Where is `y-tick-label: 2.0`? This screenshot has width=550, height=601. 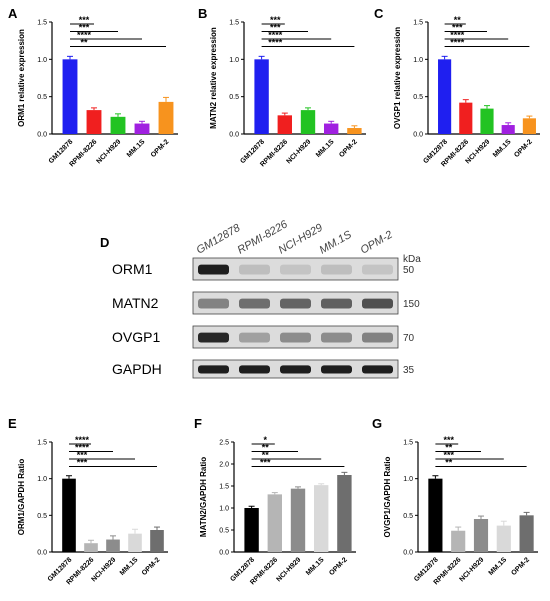 y-tick-label: 2.0 is located at coordinates (224, 465).